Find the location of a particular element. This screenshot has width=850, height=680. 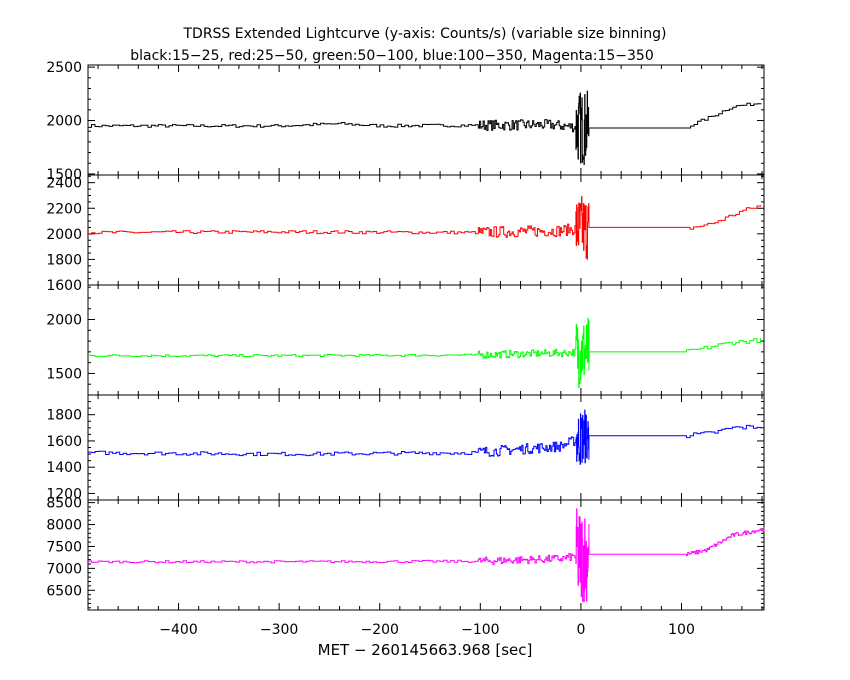

panel-15-350: 6500 7000 7500 8000 8500 is located at coordinates (405, 553).